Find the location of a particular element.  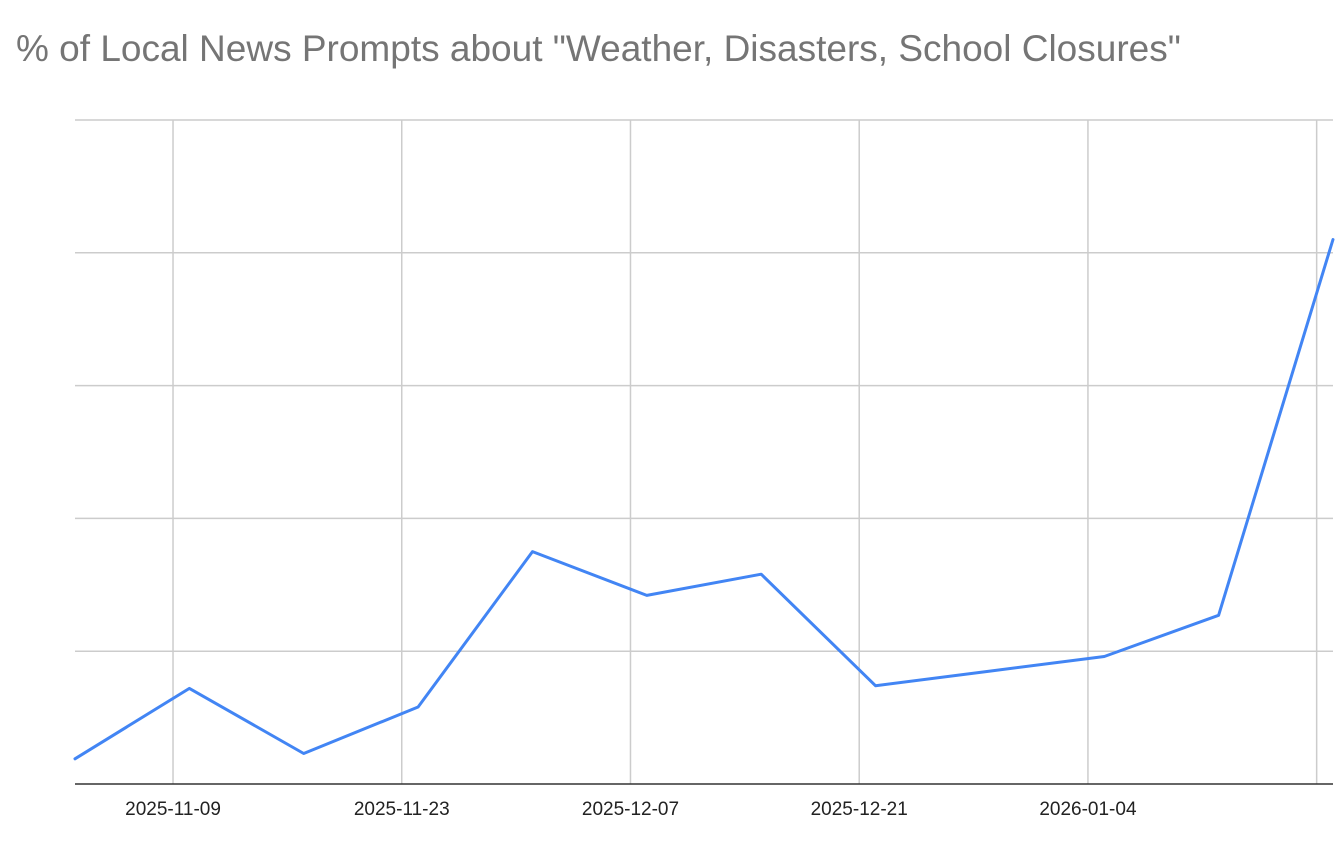

x-tick-label: 2025-11-09 is located at coordinates (173, 809).